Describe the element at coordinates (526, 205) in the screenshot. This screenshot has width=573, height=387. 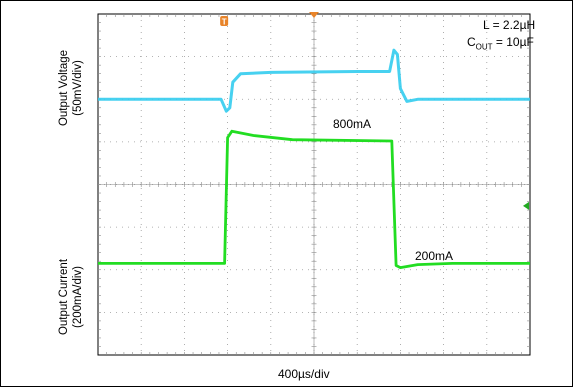
I see `channel-level-marker-icon` at that location.